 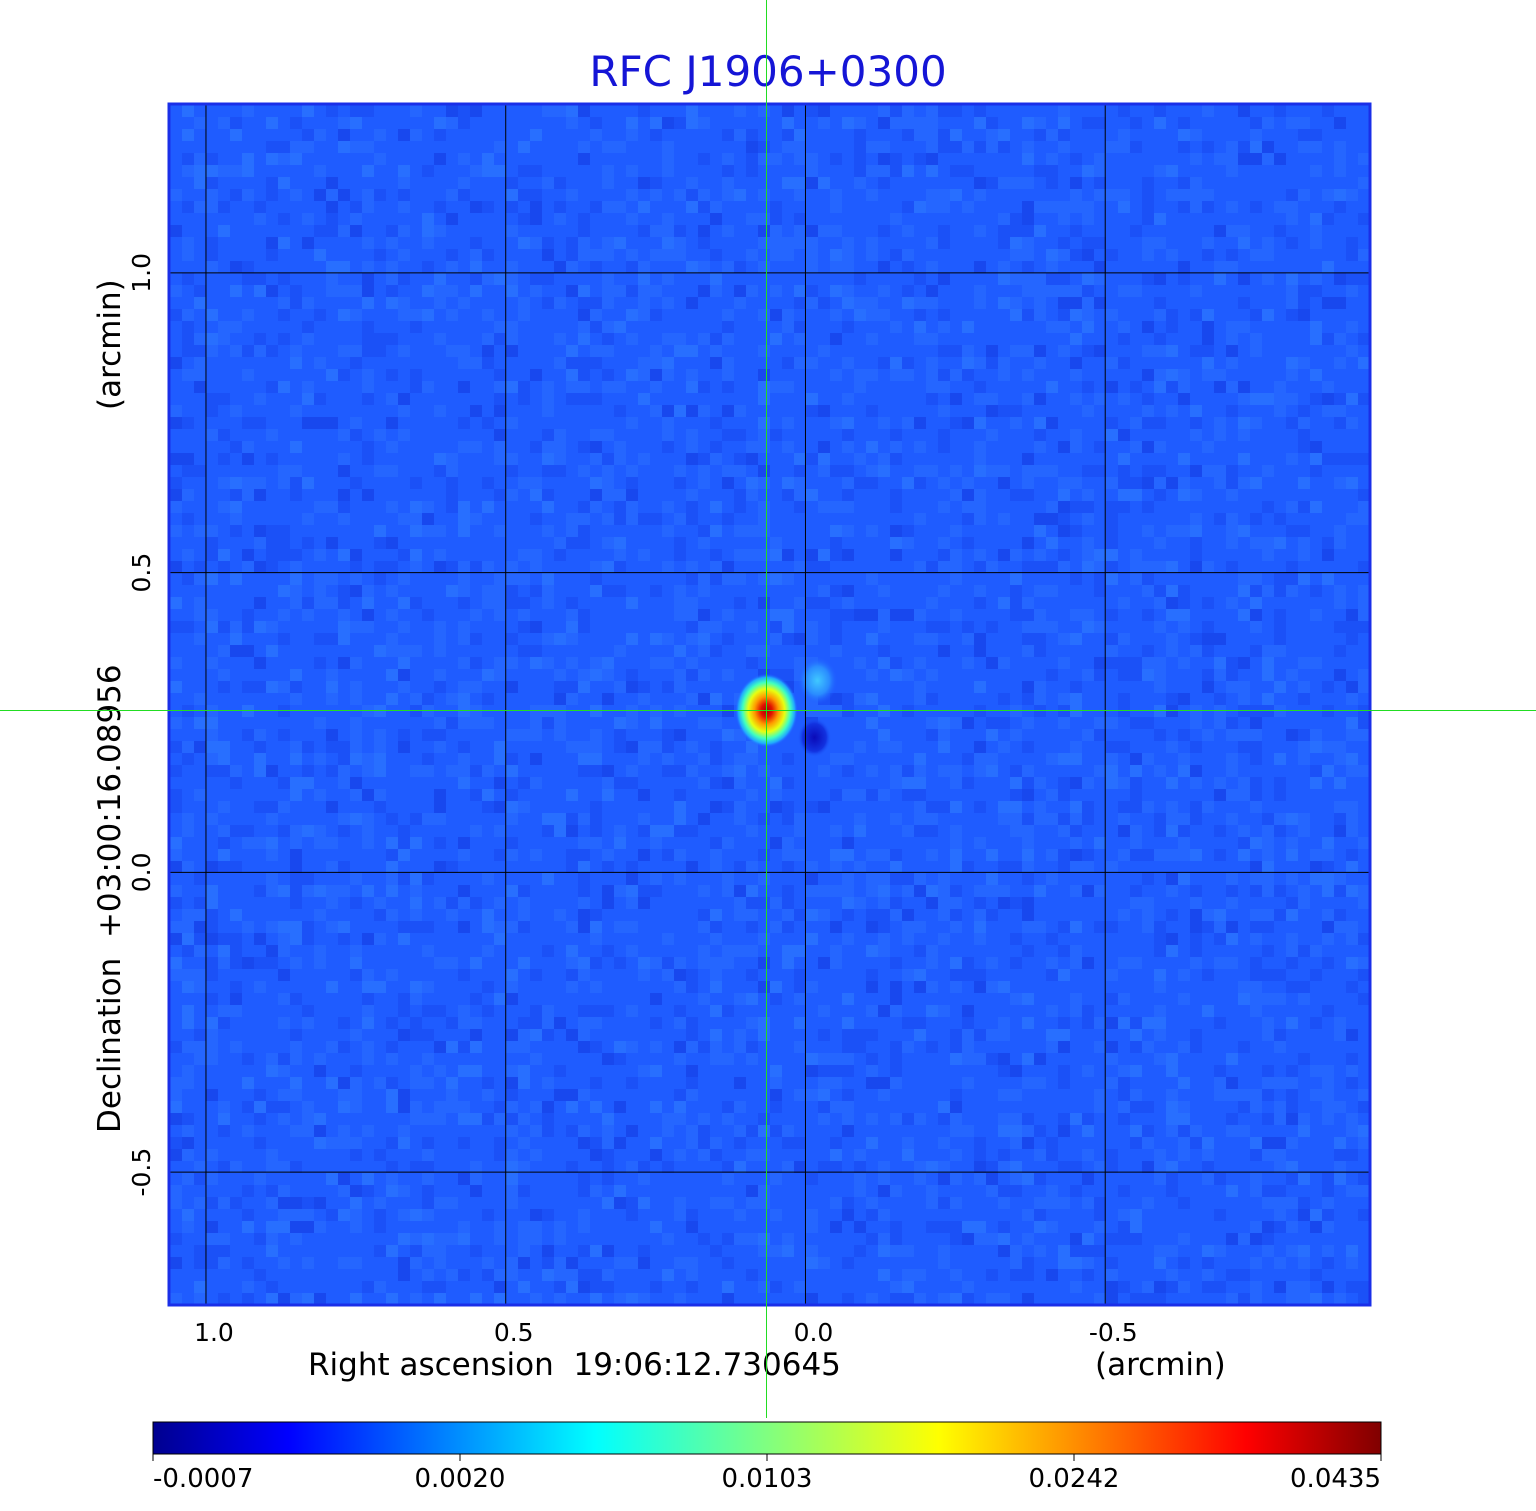 I want to click on y-tick-label-0: 1.0, so click(x=141, y=273).